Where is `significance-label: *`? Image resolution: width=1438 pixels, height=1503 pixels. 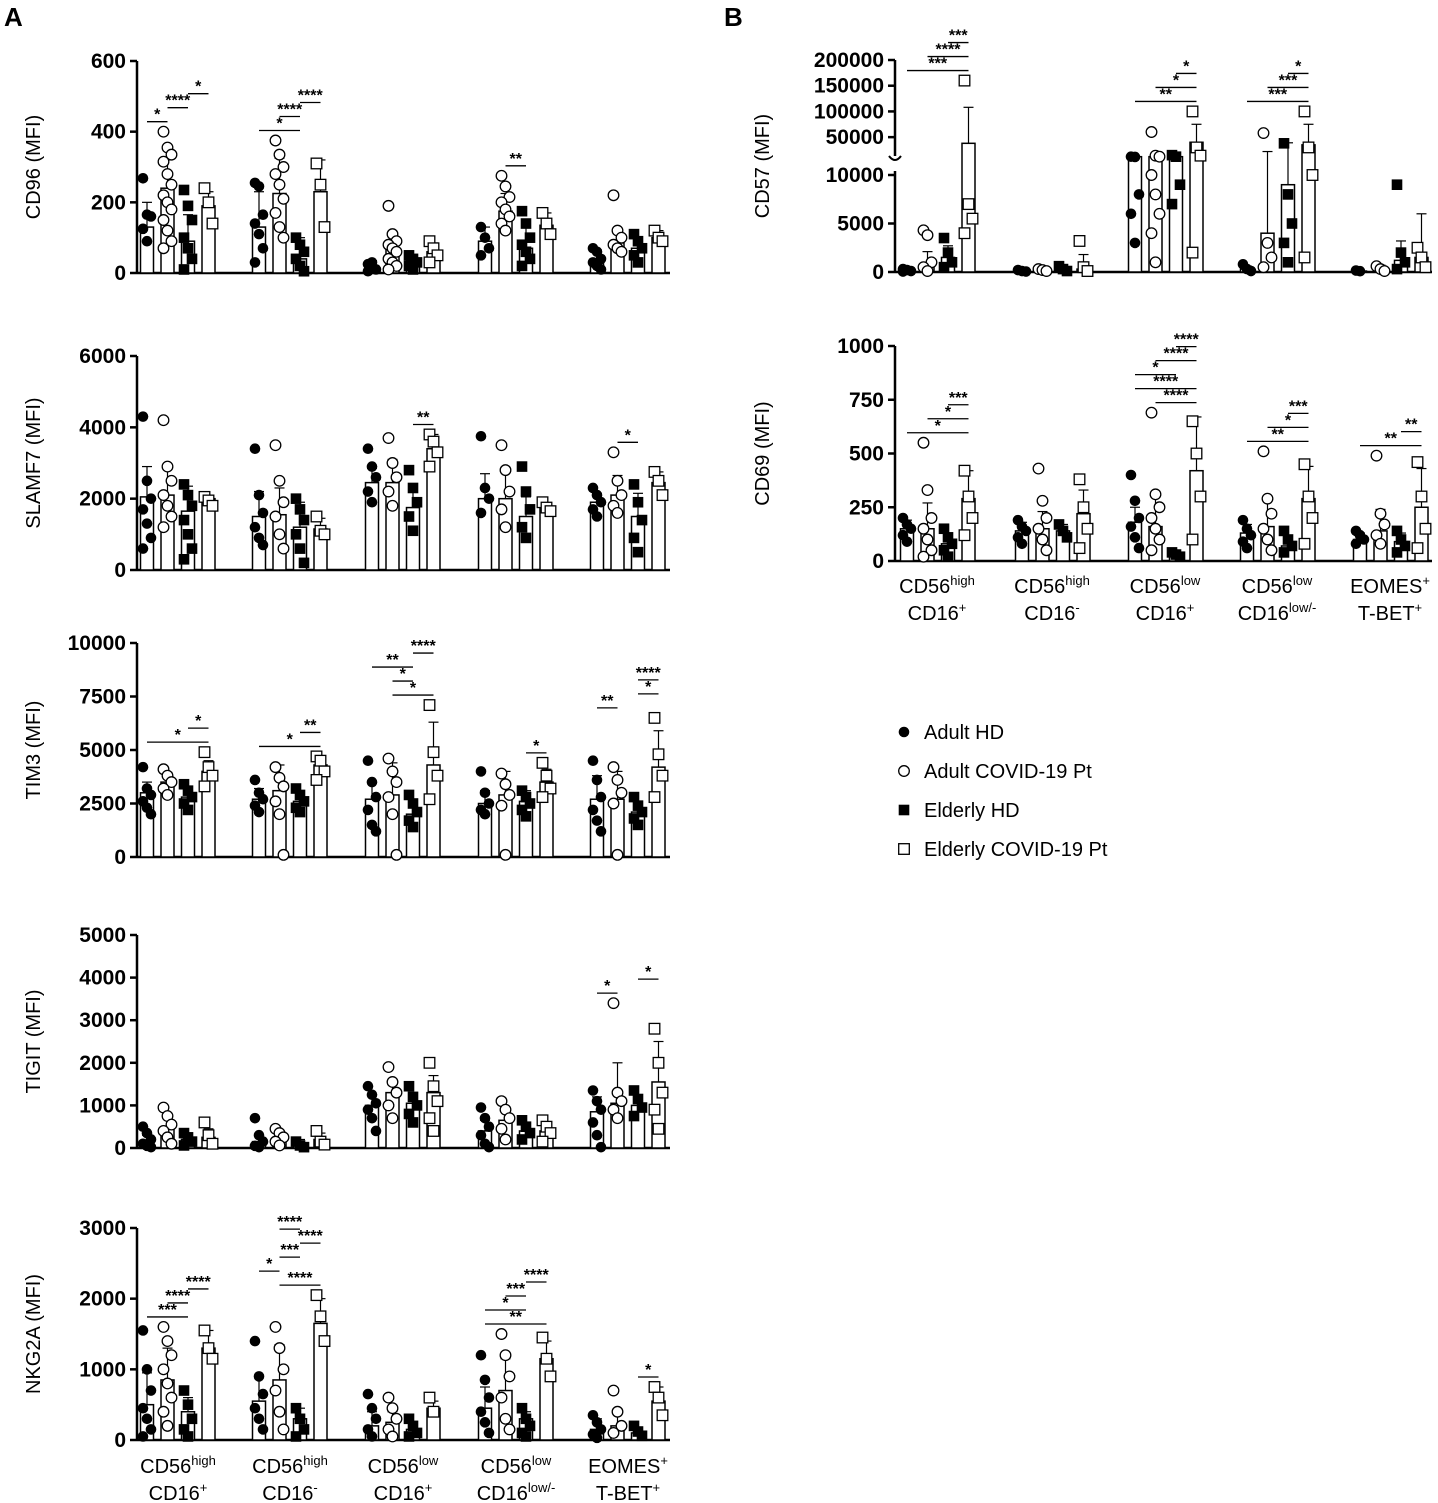 significance-label: * is located at coordinates (1298, 66).